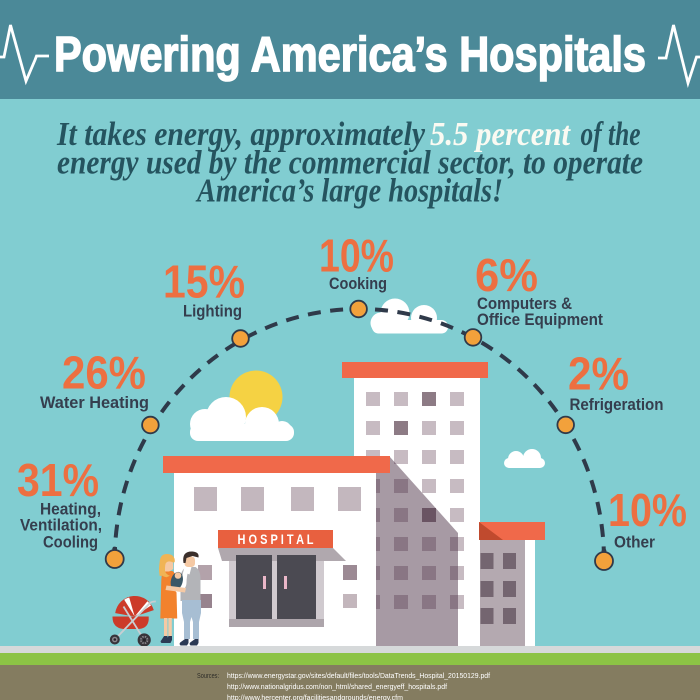 The height and width of the screenshot is (700, 700). Describe the element at coordinates (70, 509) in the screenshot. I see `svg-text: Heating,` at that location.